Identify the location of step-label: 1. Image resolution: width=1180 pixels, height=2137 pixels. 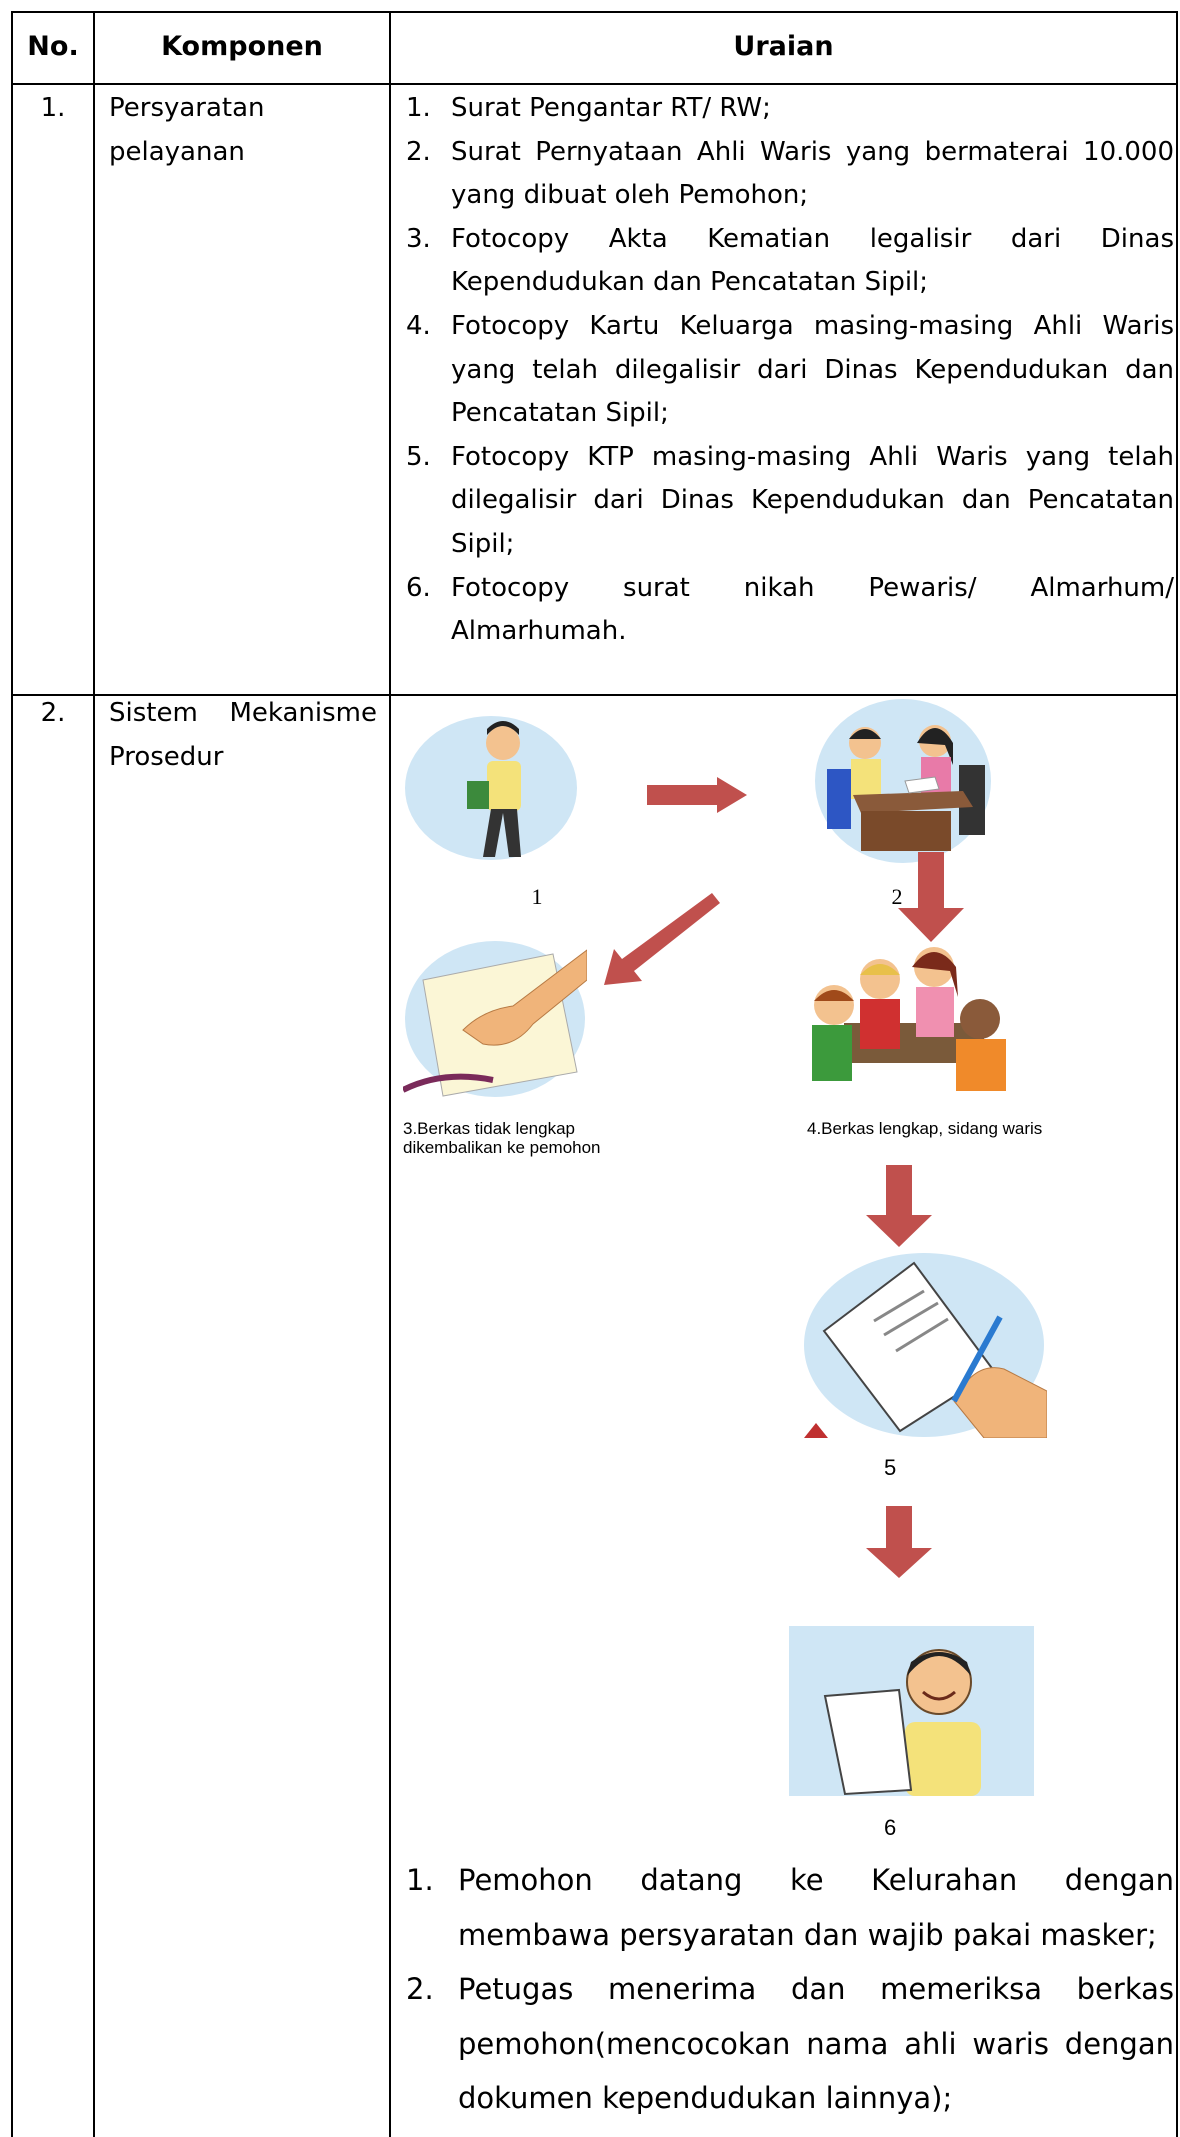
(537, 896).